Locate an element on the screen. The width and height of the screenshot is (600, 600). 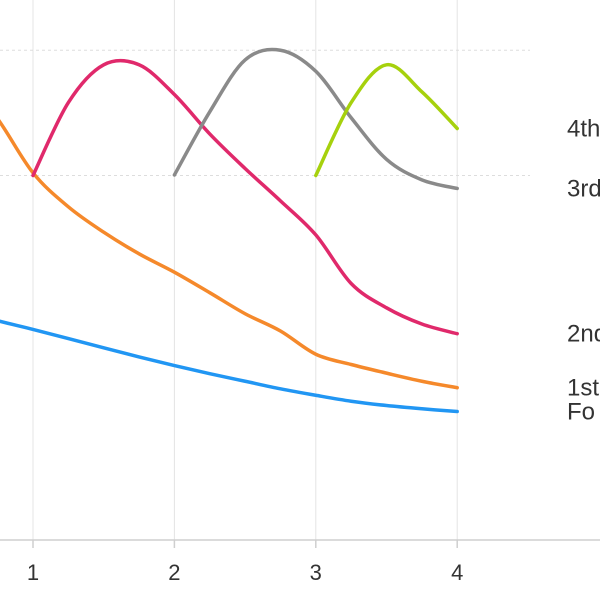
legend-label-2nd: 2nd is located at coordinates (583, 334).